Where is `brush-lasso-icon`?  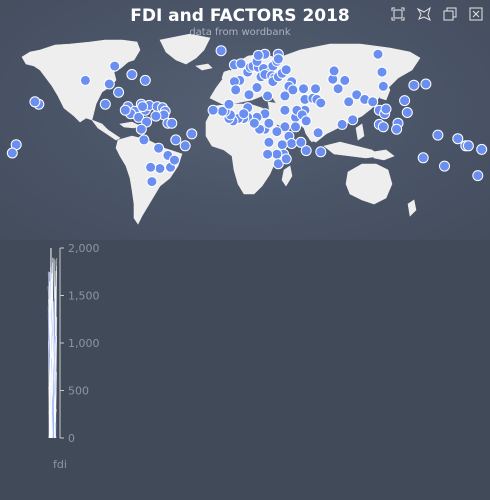
brush-lasso-icon is located at coordinates (424, 14).